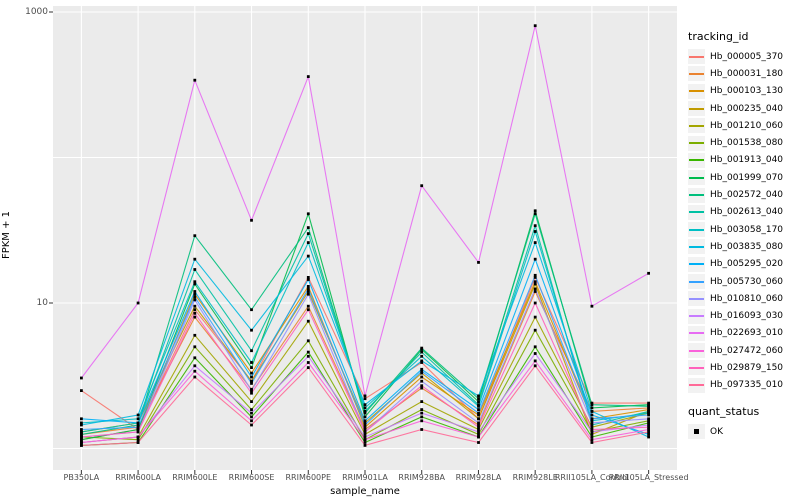  Describe the element at coordinates (747, 73) in the screenshot. I see `legend-label: Hb_000031_180` at that location.